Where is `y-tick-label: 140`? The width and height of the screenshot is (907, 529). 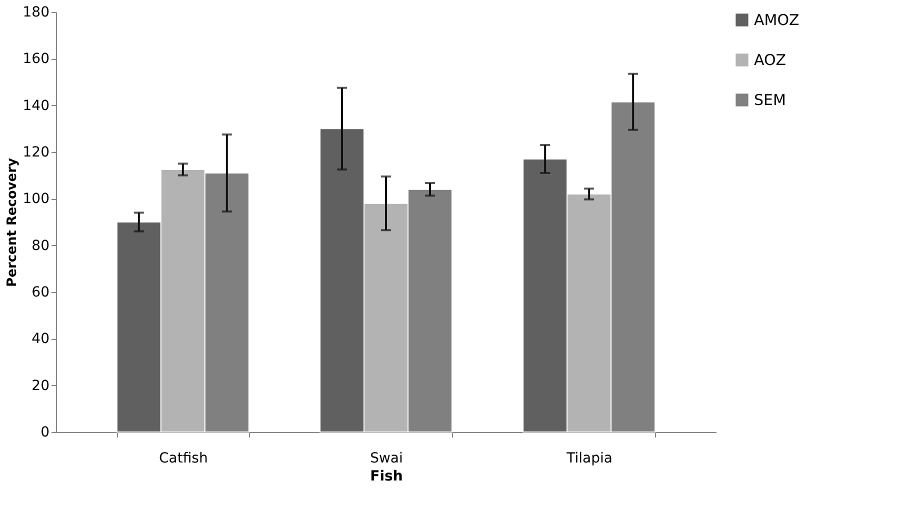
y-tick-label: 140 is located at coordinates (36, 106).